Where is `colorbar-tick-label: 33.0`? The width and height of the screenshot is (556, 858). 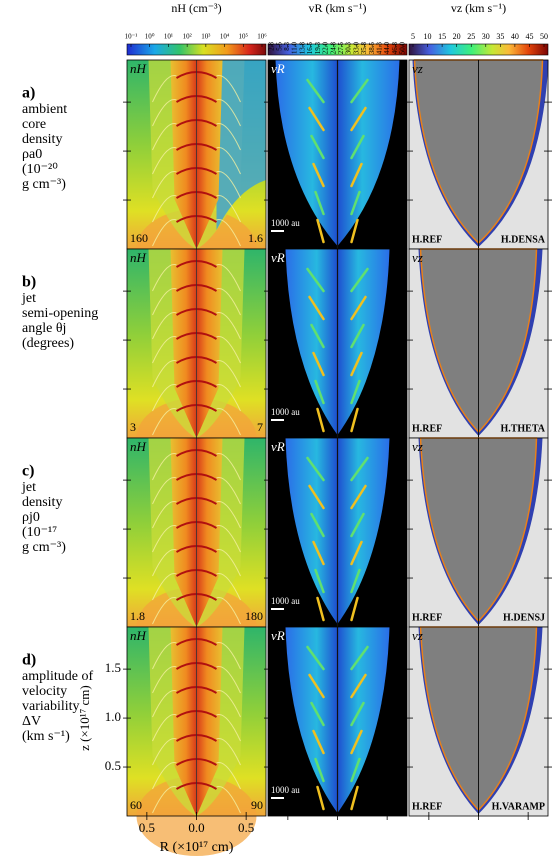
colorbar-tick-label: 33.0 is located at coordinates (356, 48).